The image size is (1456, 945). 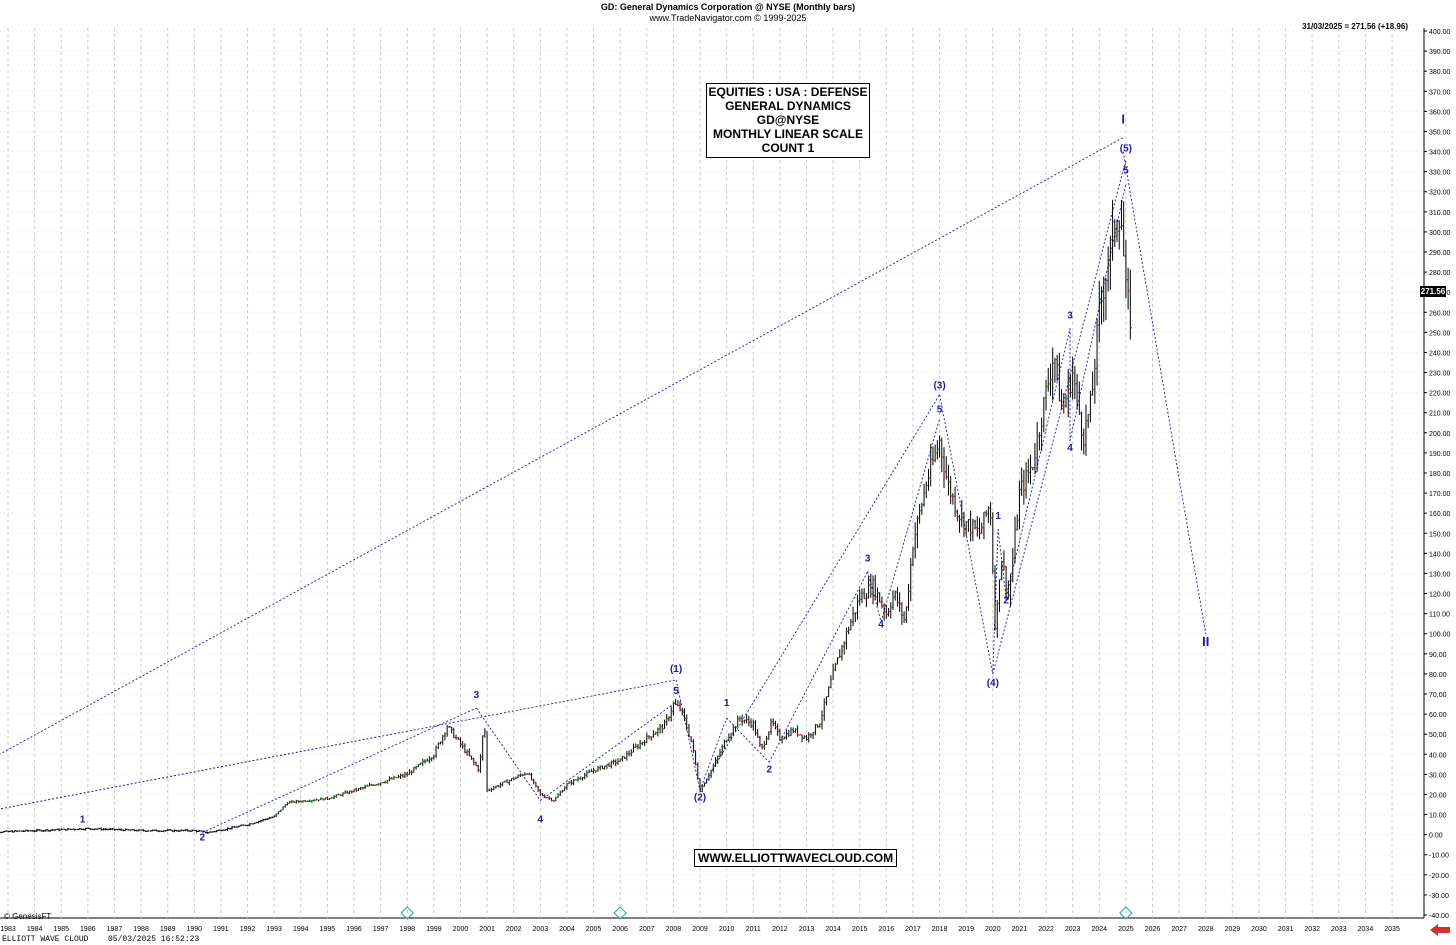 I want to click on x-tick-label: 1996, so click(x=354, y=929).